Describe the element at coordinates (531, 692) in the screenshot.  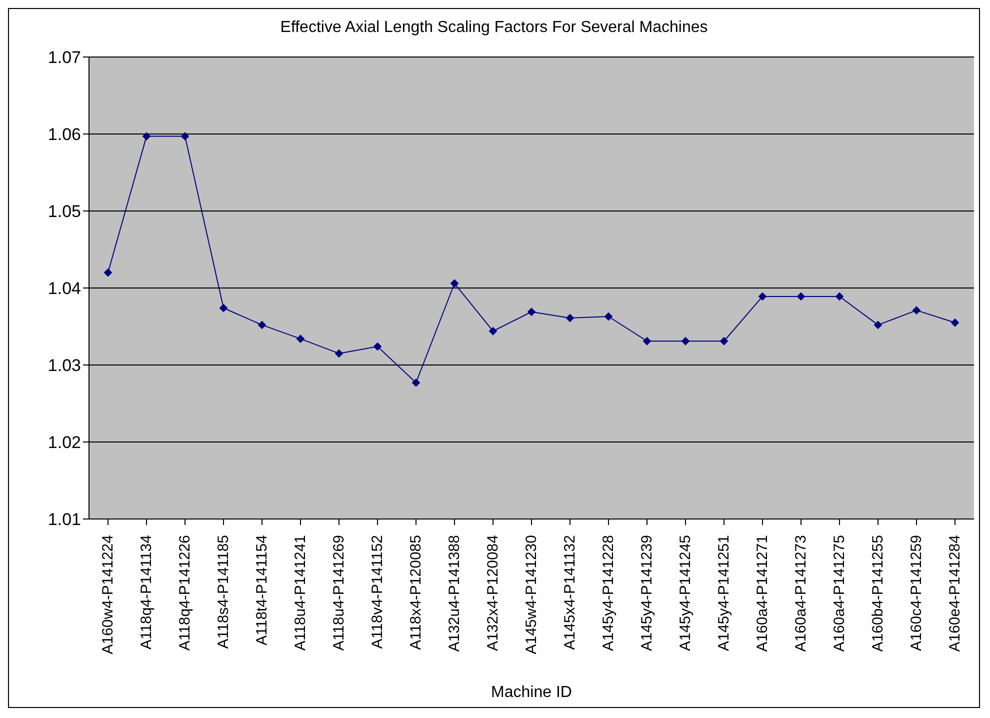
I see `x-axis-title: Machine ID` at that location.